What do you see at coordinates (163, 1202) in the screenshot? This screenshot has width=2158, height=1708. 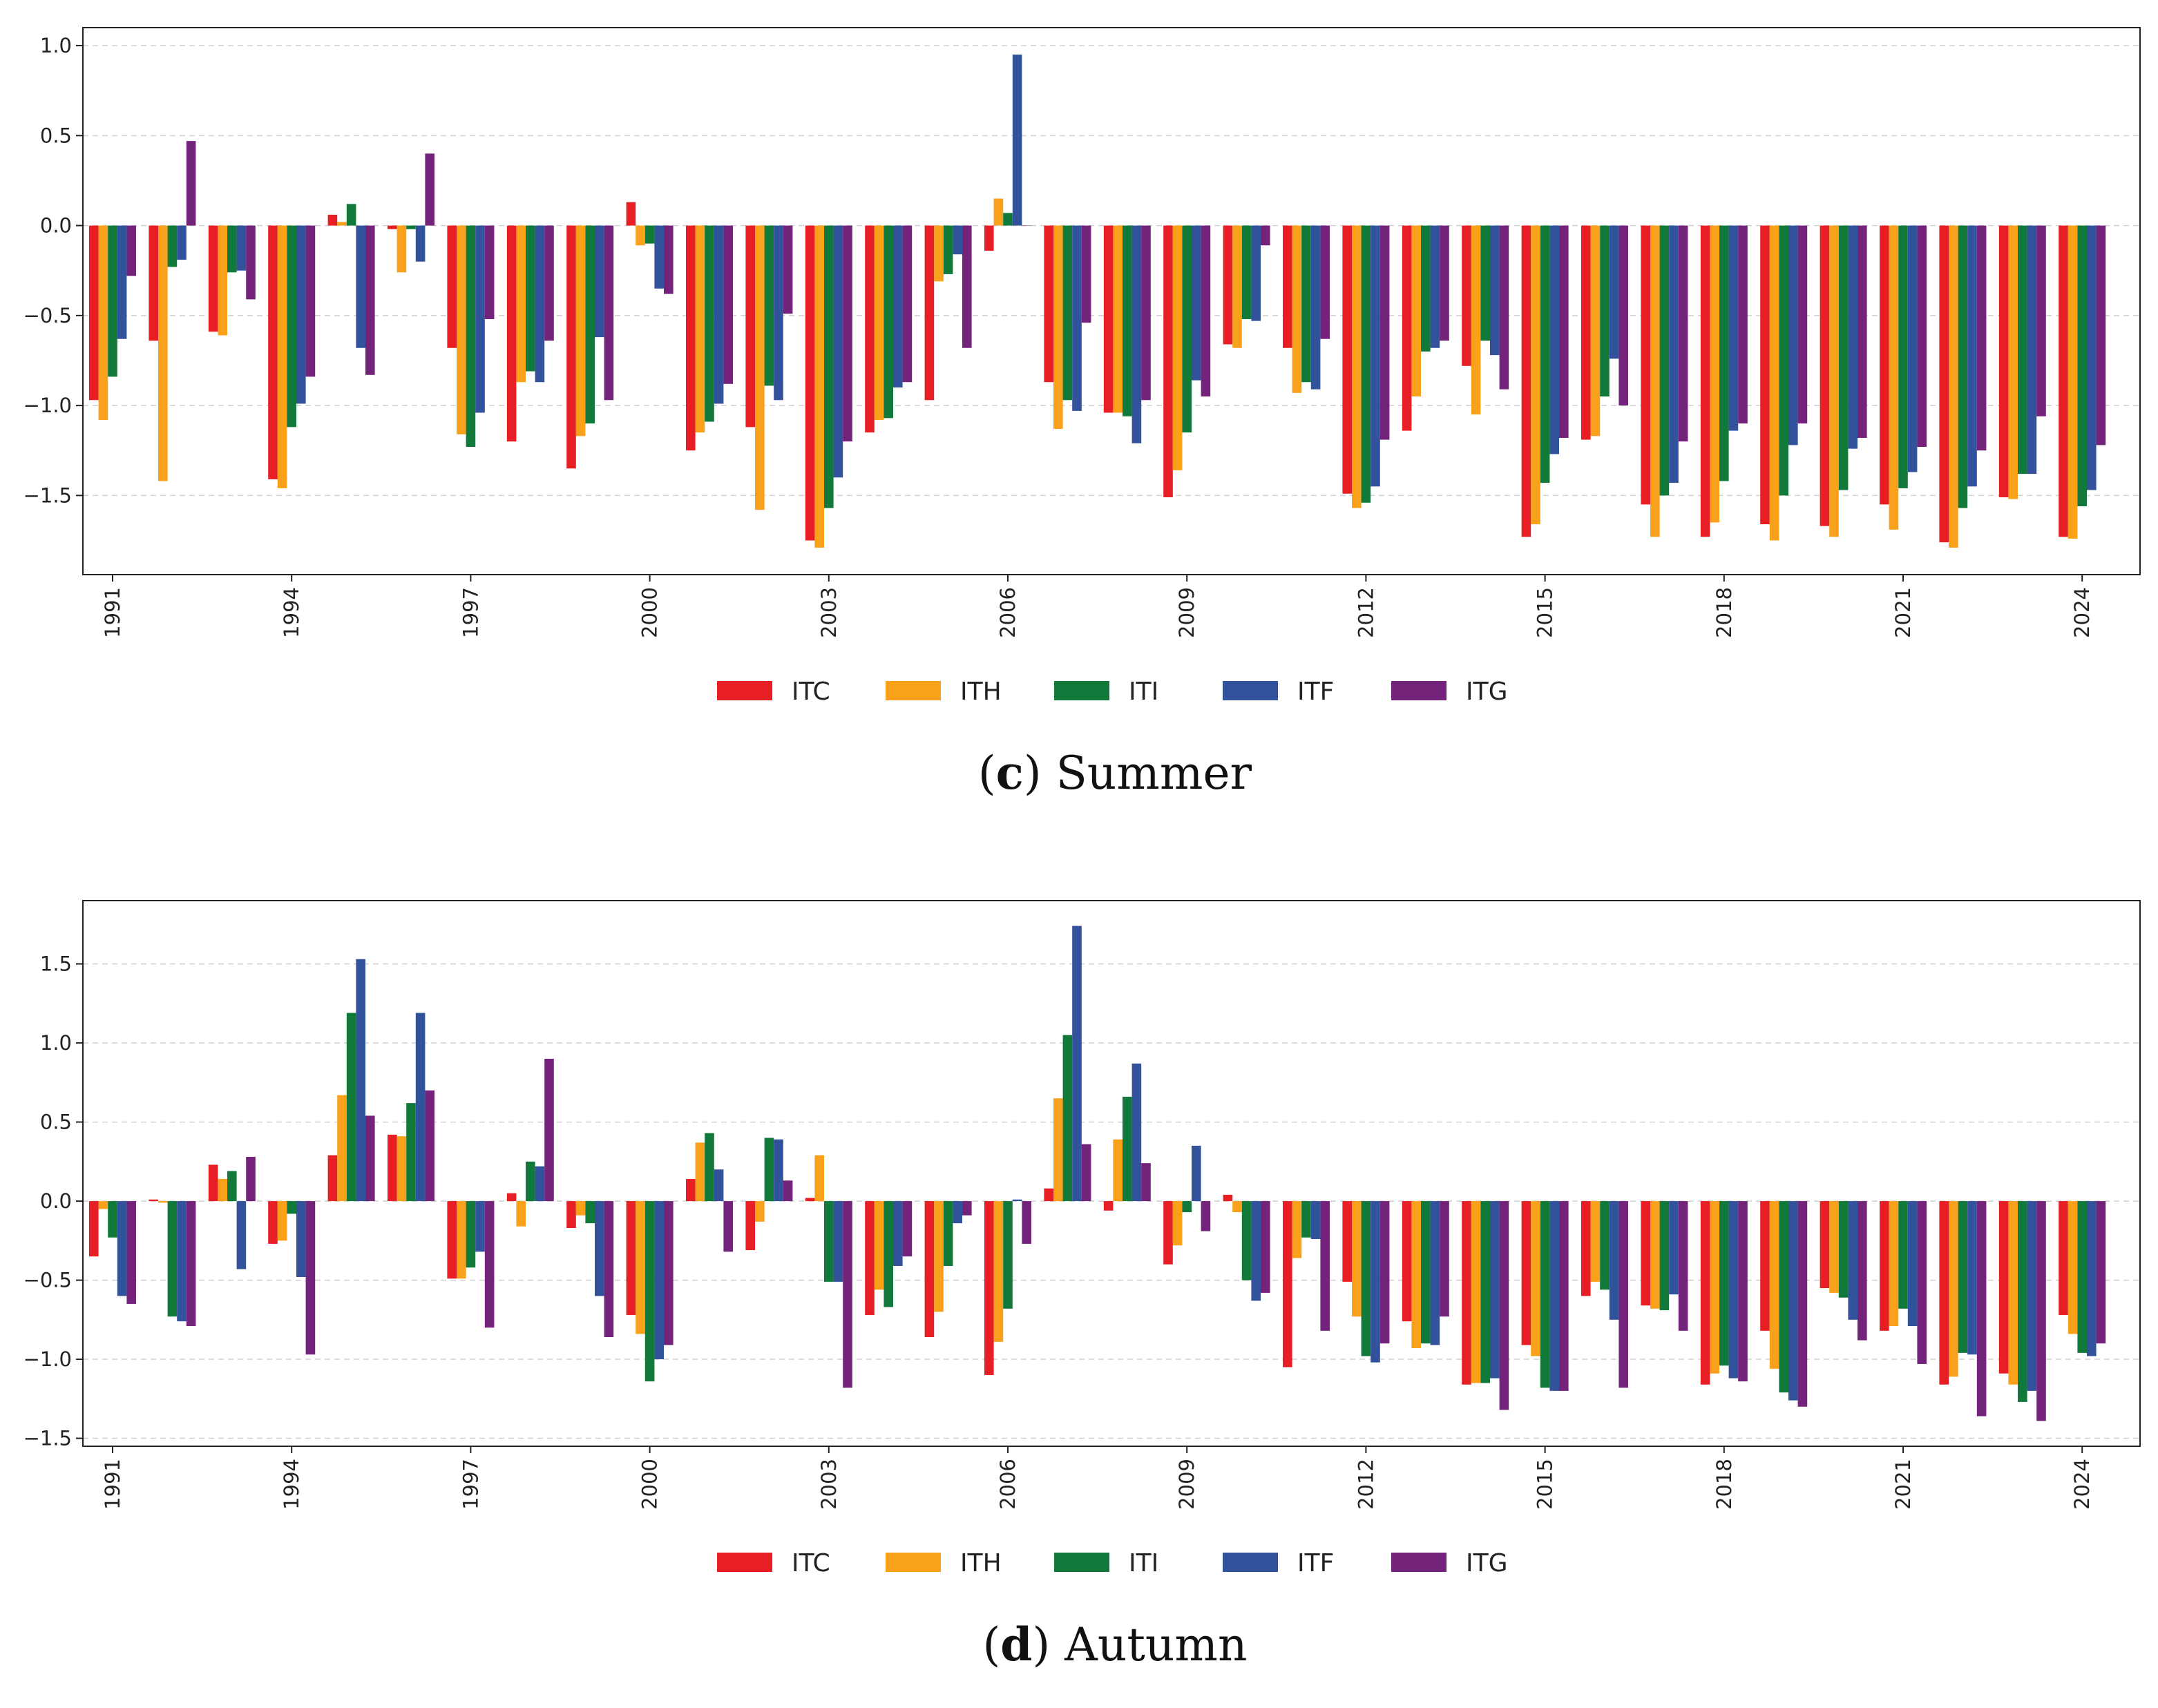 I see `bar-ith-1992` at bounding box center [163, 1202].